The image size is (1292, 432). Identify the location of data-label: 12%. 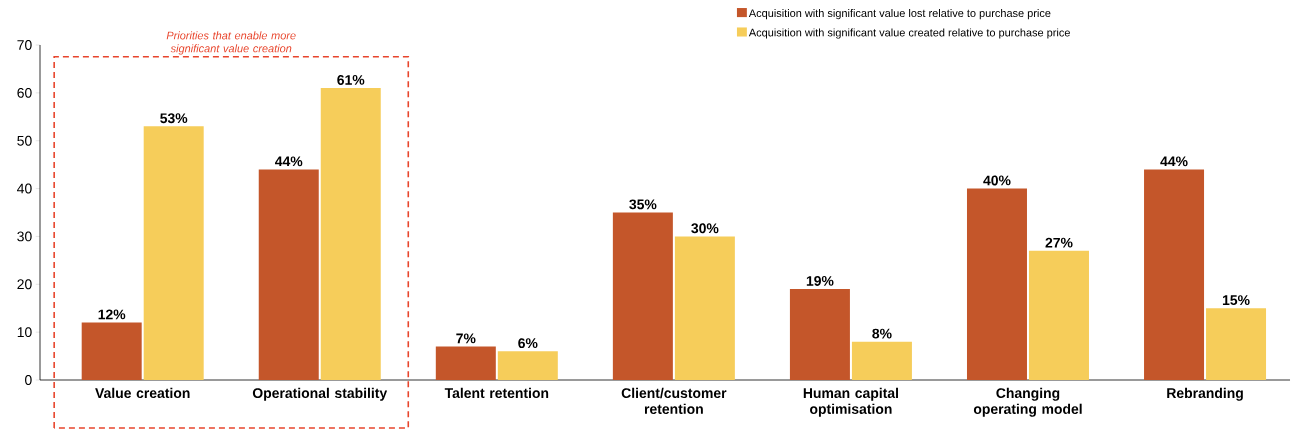
(112, 314).